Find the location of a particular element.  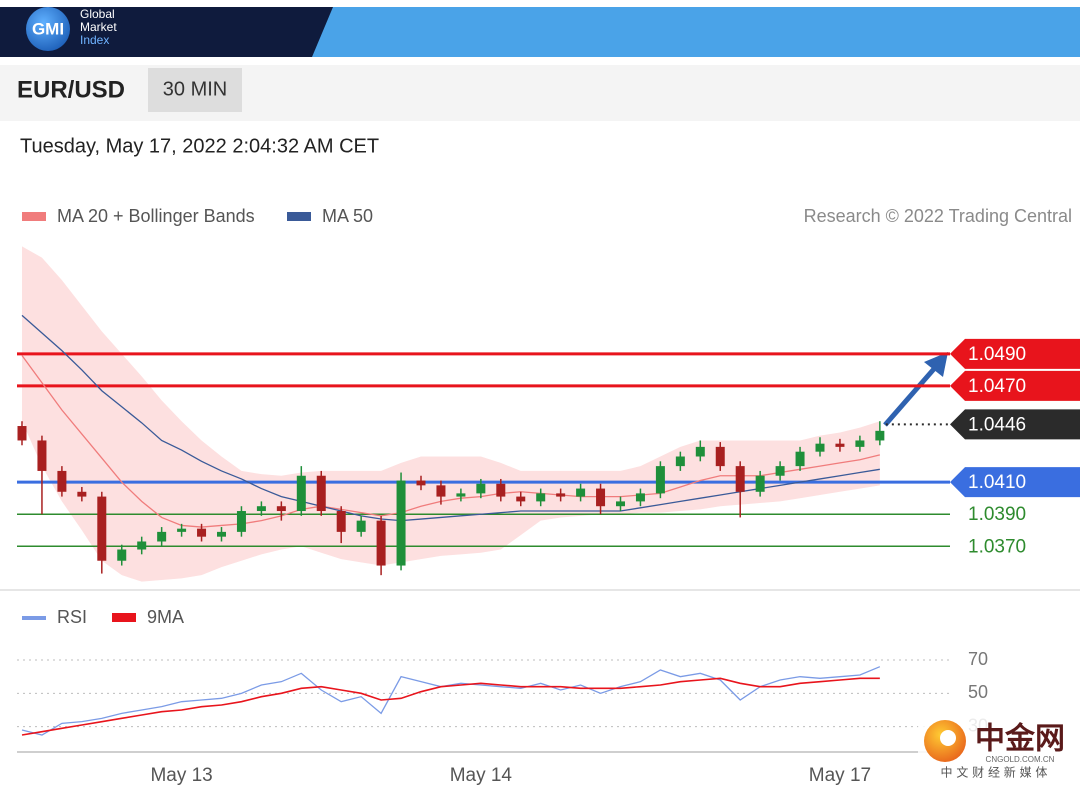

watermark-name: 中金网 is located at coordinates (1020, 739).